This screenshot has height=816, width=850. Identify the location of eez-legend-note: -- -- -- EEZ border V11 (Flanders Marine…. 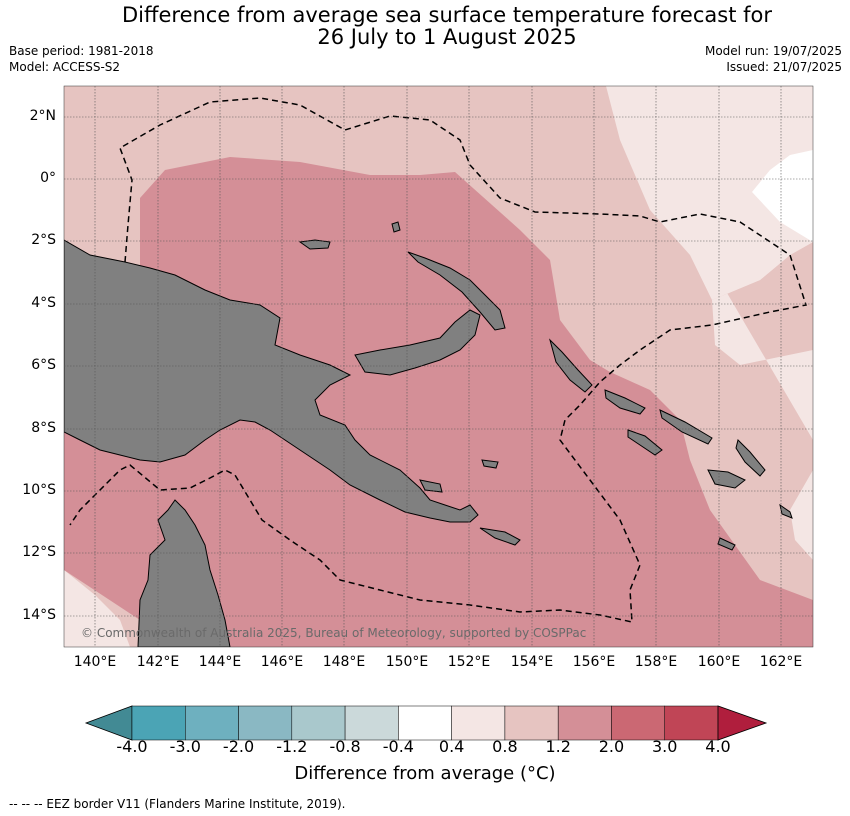
(177, 804).